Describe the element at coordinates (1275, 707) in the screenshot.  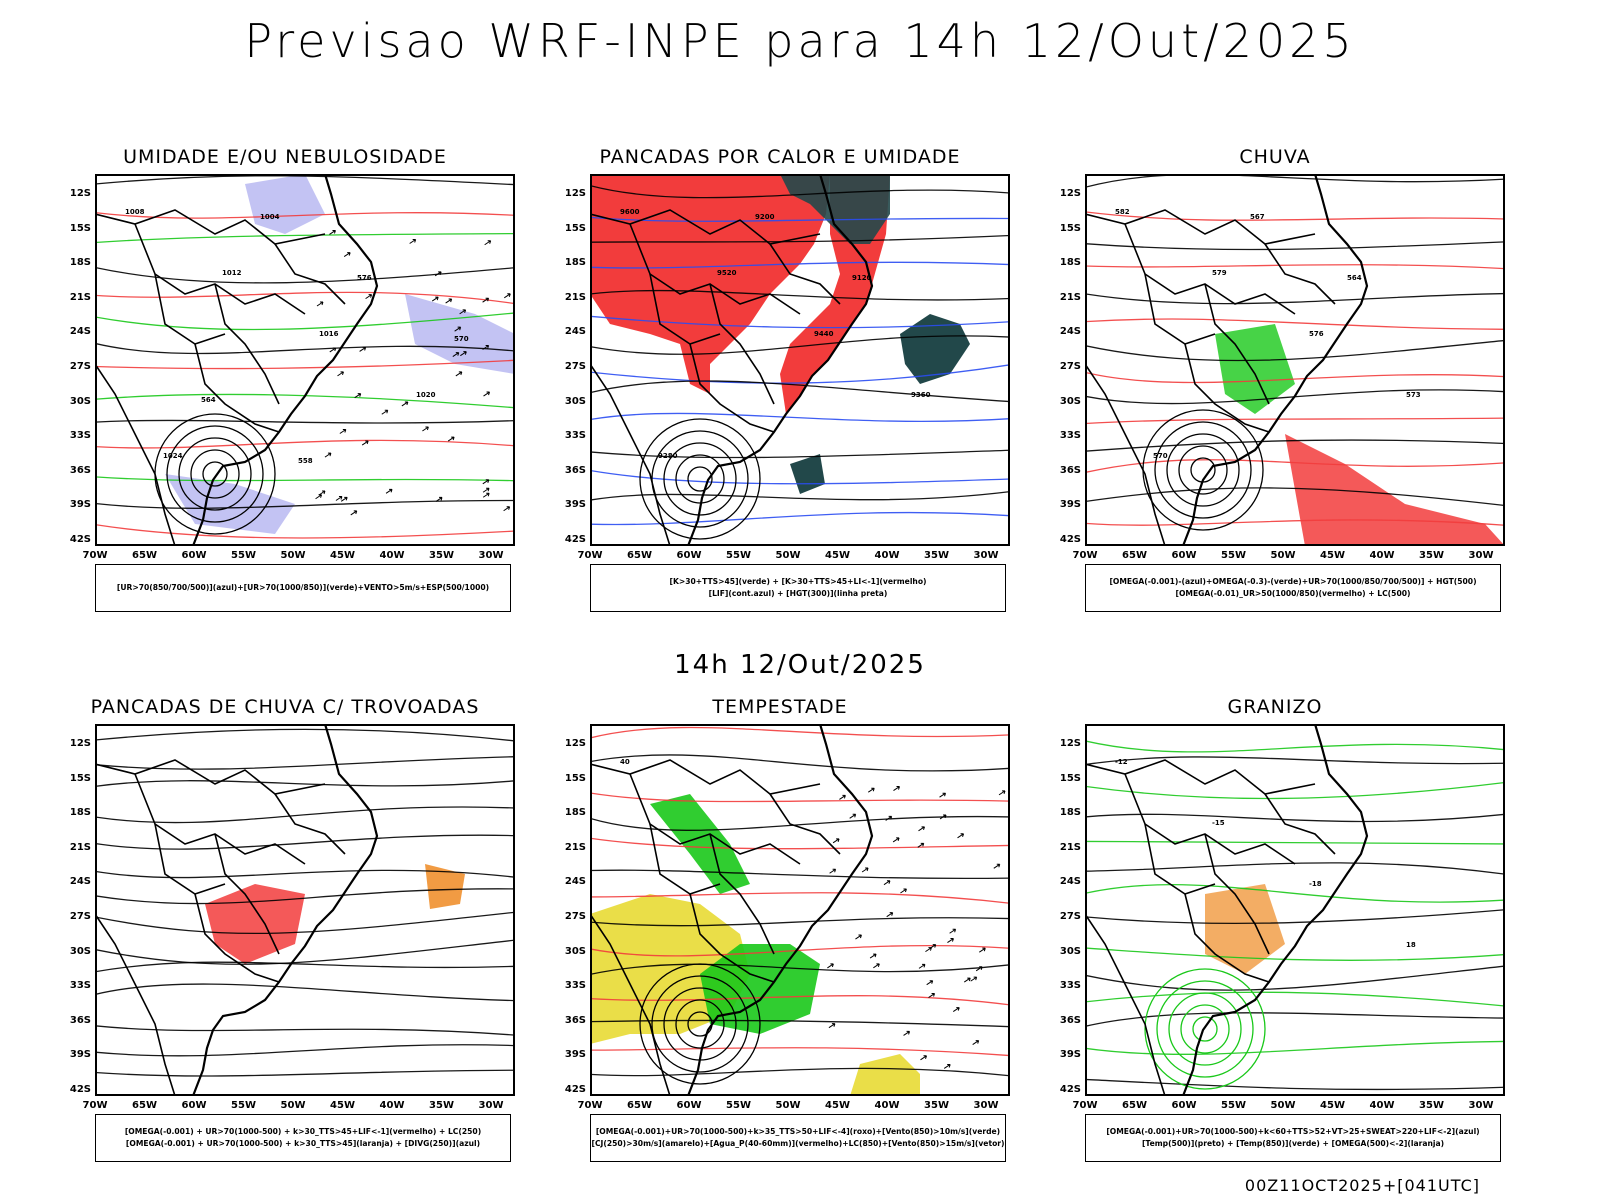
I see `panel-title: GRANIZO` at that location.